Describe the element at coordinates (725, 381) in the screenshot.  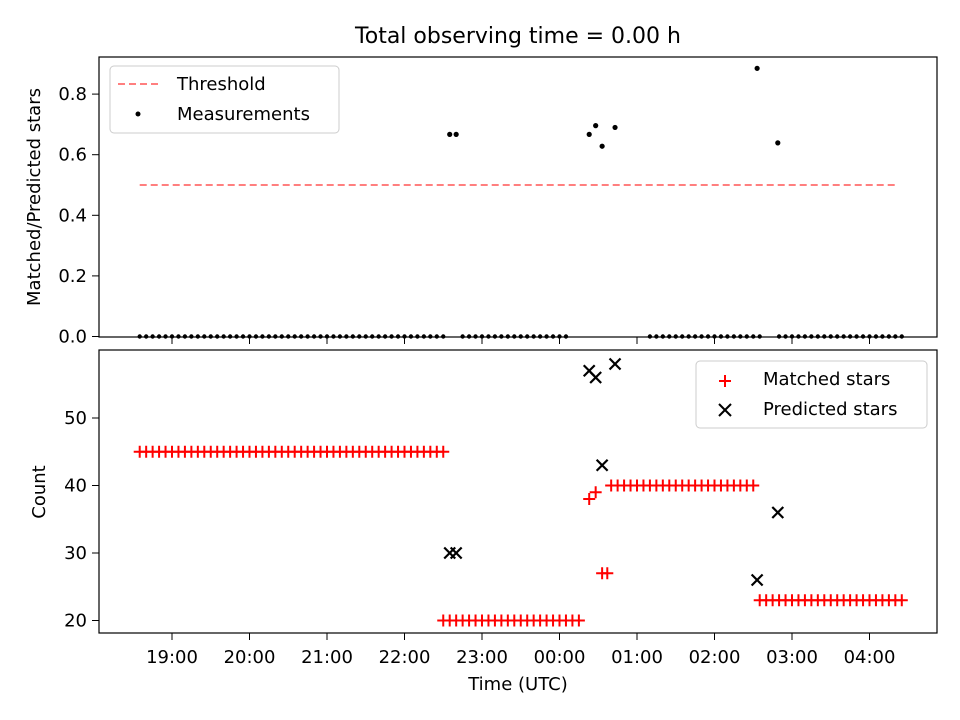
I see `legend-matched-swatch` at that location.